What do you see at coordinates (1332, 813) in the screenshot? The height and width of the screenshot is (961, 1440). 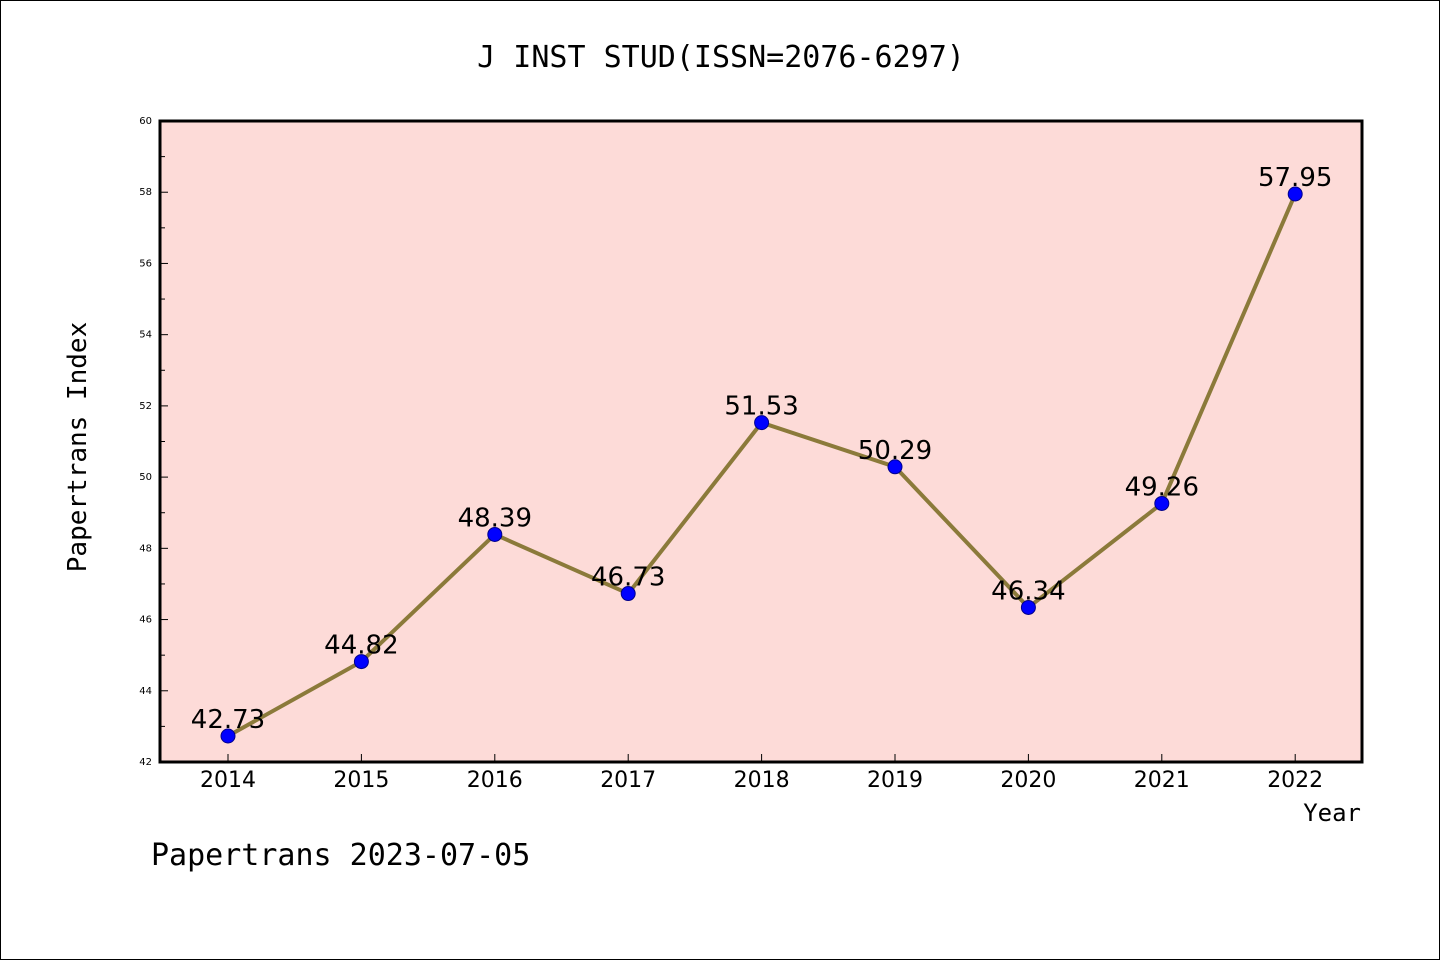 I see `x-axis-label: Year` at bounding box center [1332, 813].